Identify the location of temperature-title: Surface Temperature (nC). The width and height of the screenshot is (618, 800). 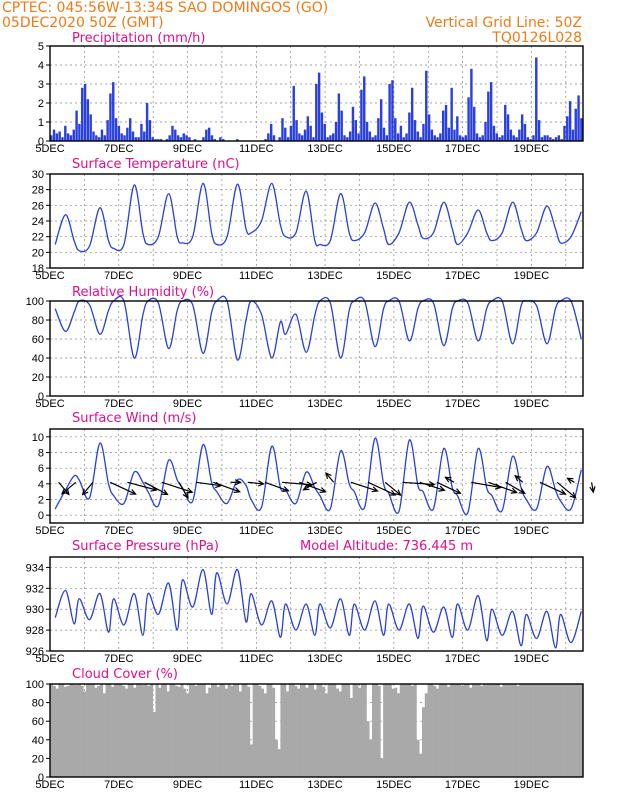
(156, 164).